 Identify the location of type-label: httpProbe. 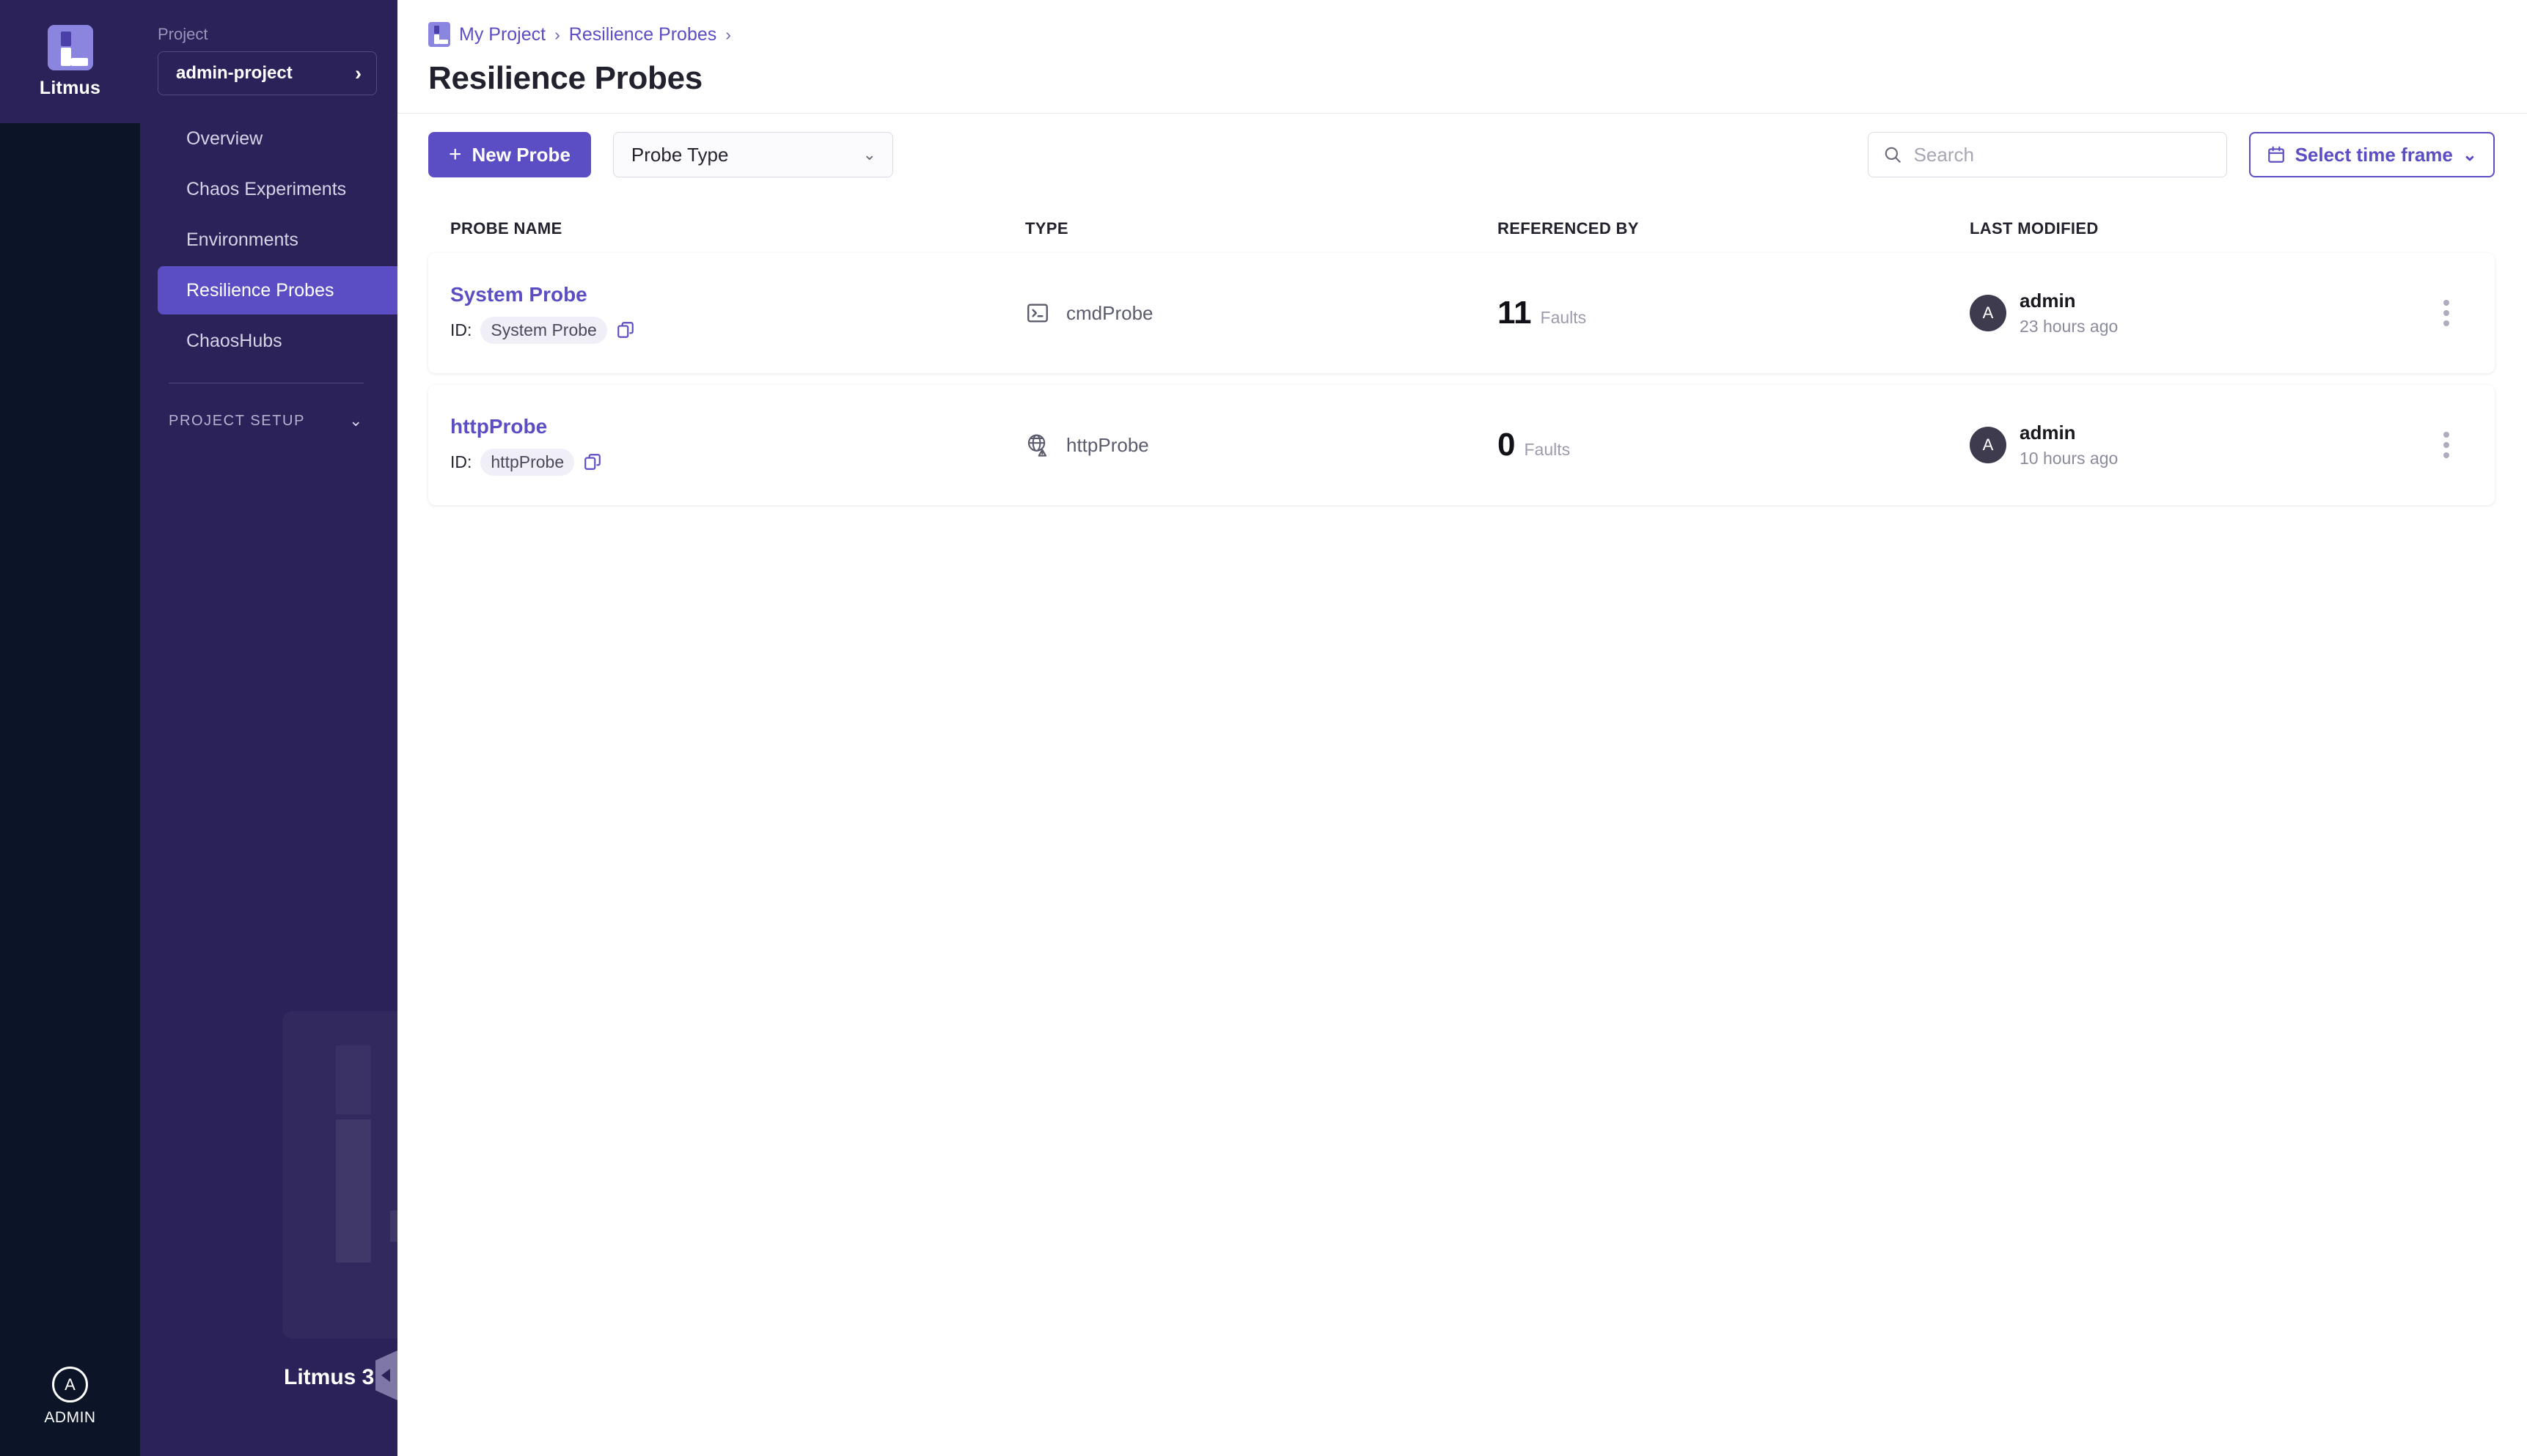
(1107, 444).